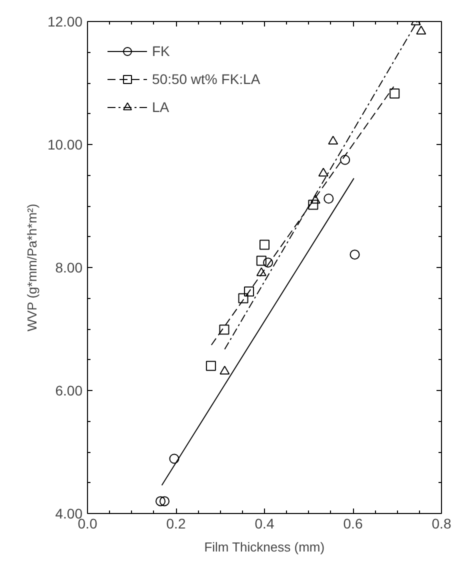 The width and height of the screenshot is (455, 571). Describe the element at coordinates (69, 268) in the screenshot. I see `y-tick-label: 8.00` at that location.